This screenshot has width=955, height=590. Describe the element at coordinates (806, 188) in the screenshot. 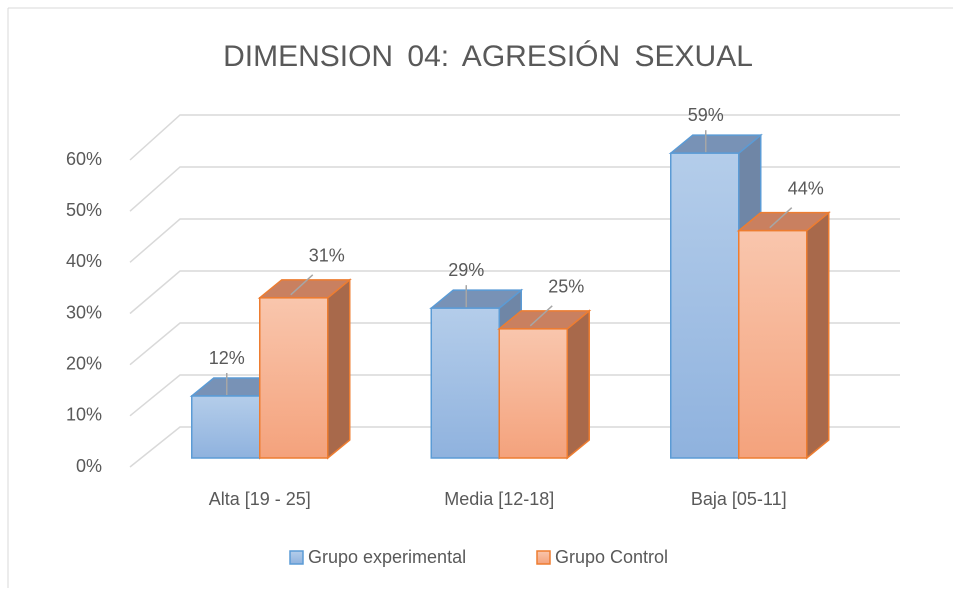

I see `data-label: 44%` at that location.